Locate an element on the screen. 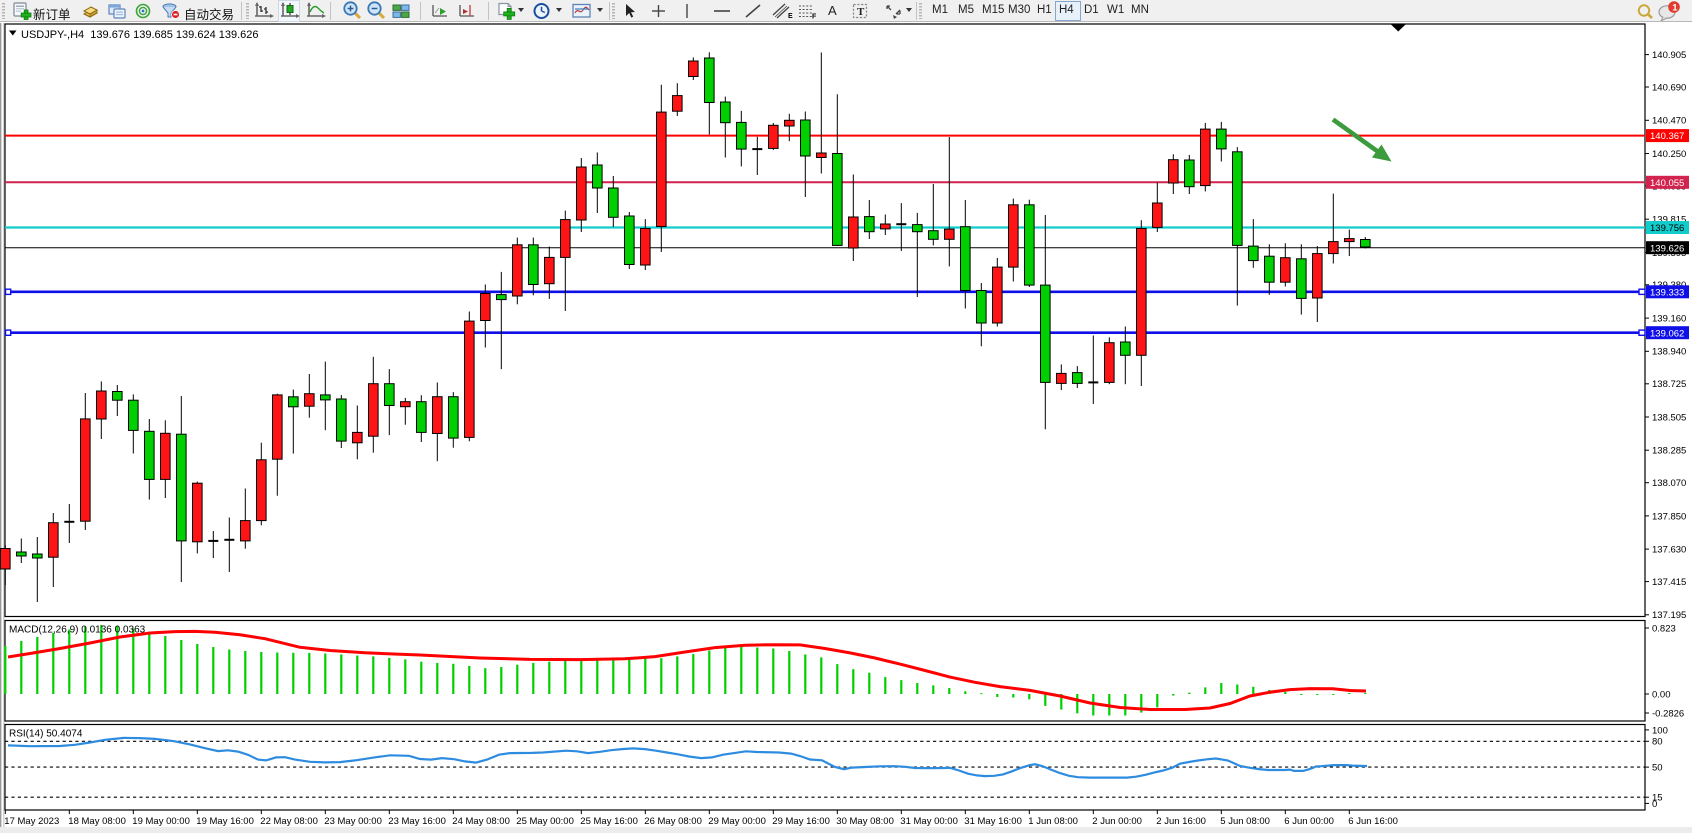 This screenshot has height=833, width=1692. svg-text: 137.415 is located at coordinates (1669, 582).